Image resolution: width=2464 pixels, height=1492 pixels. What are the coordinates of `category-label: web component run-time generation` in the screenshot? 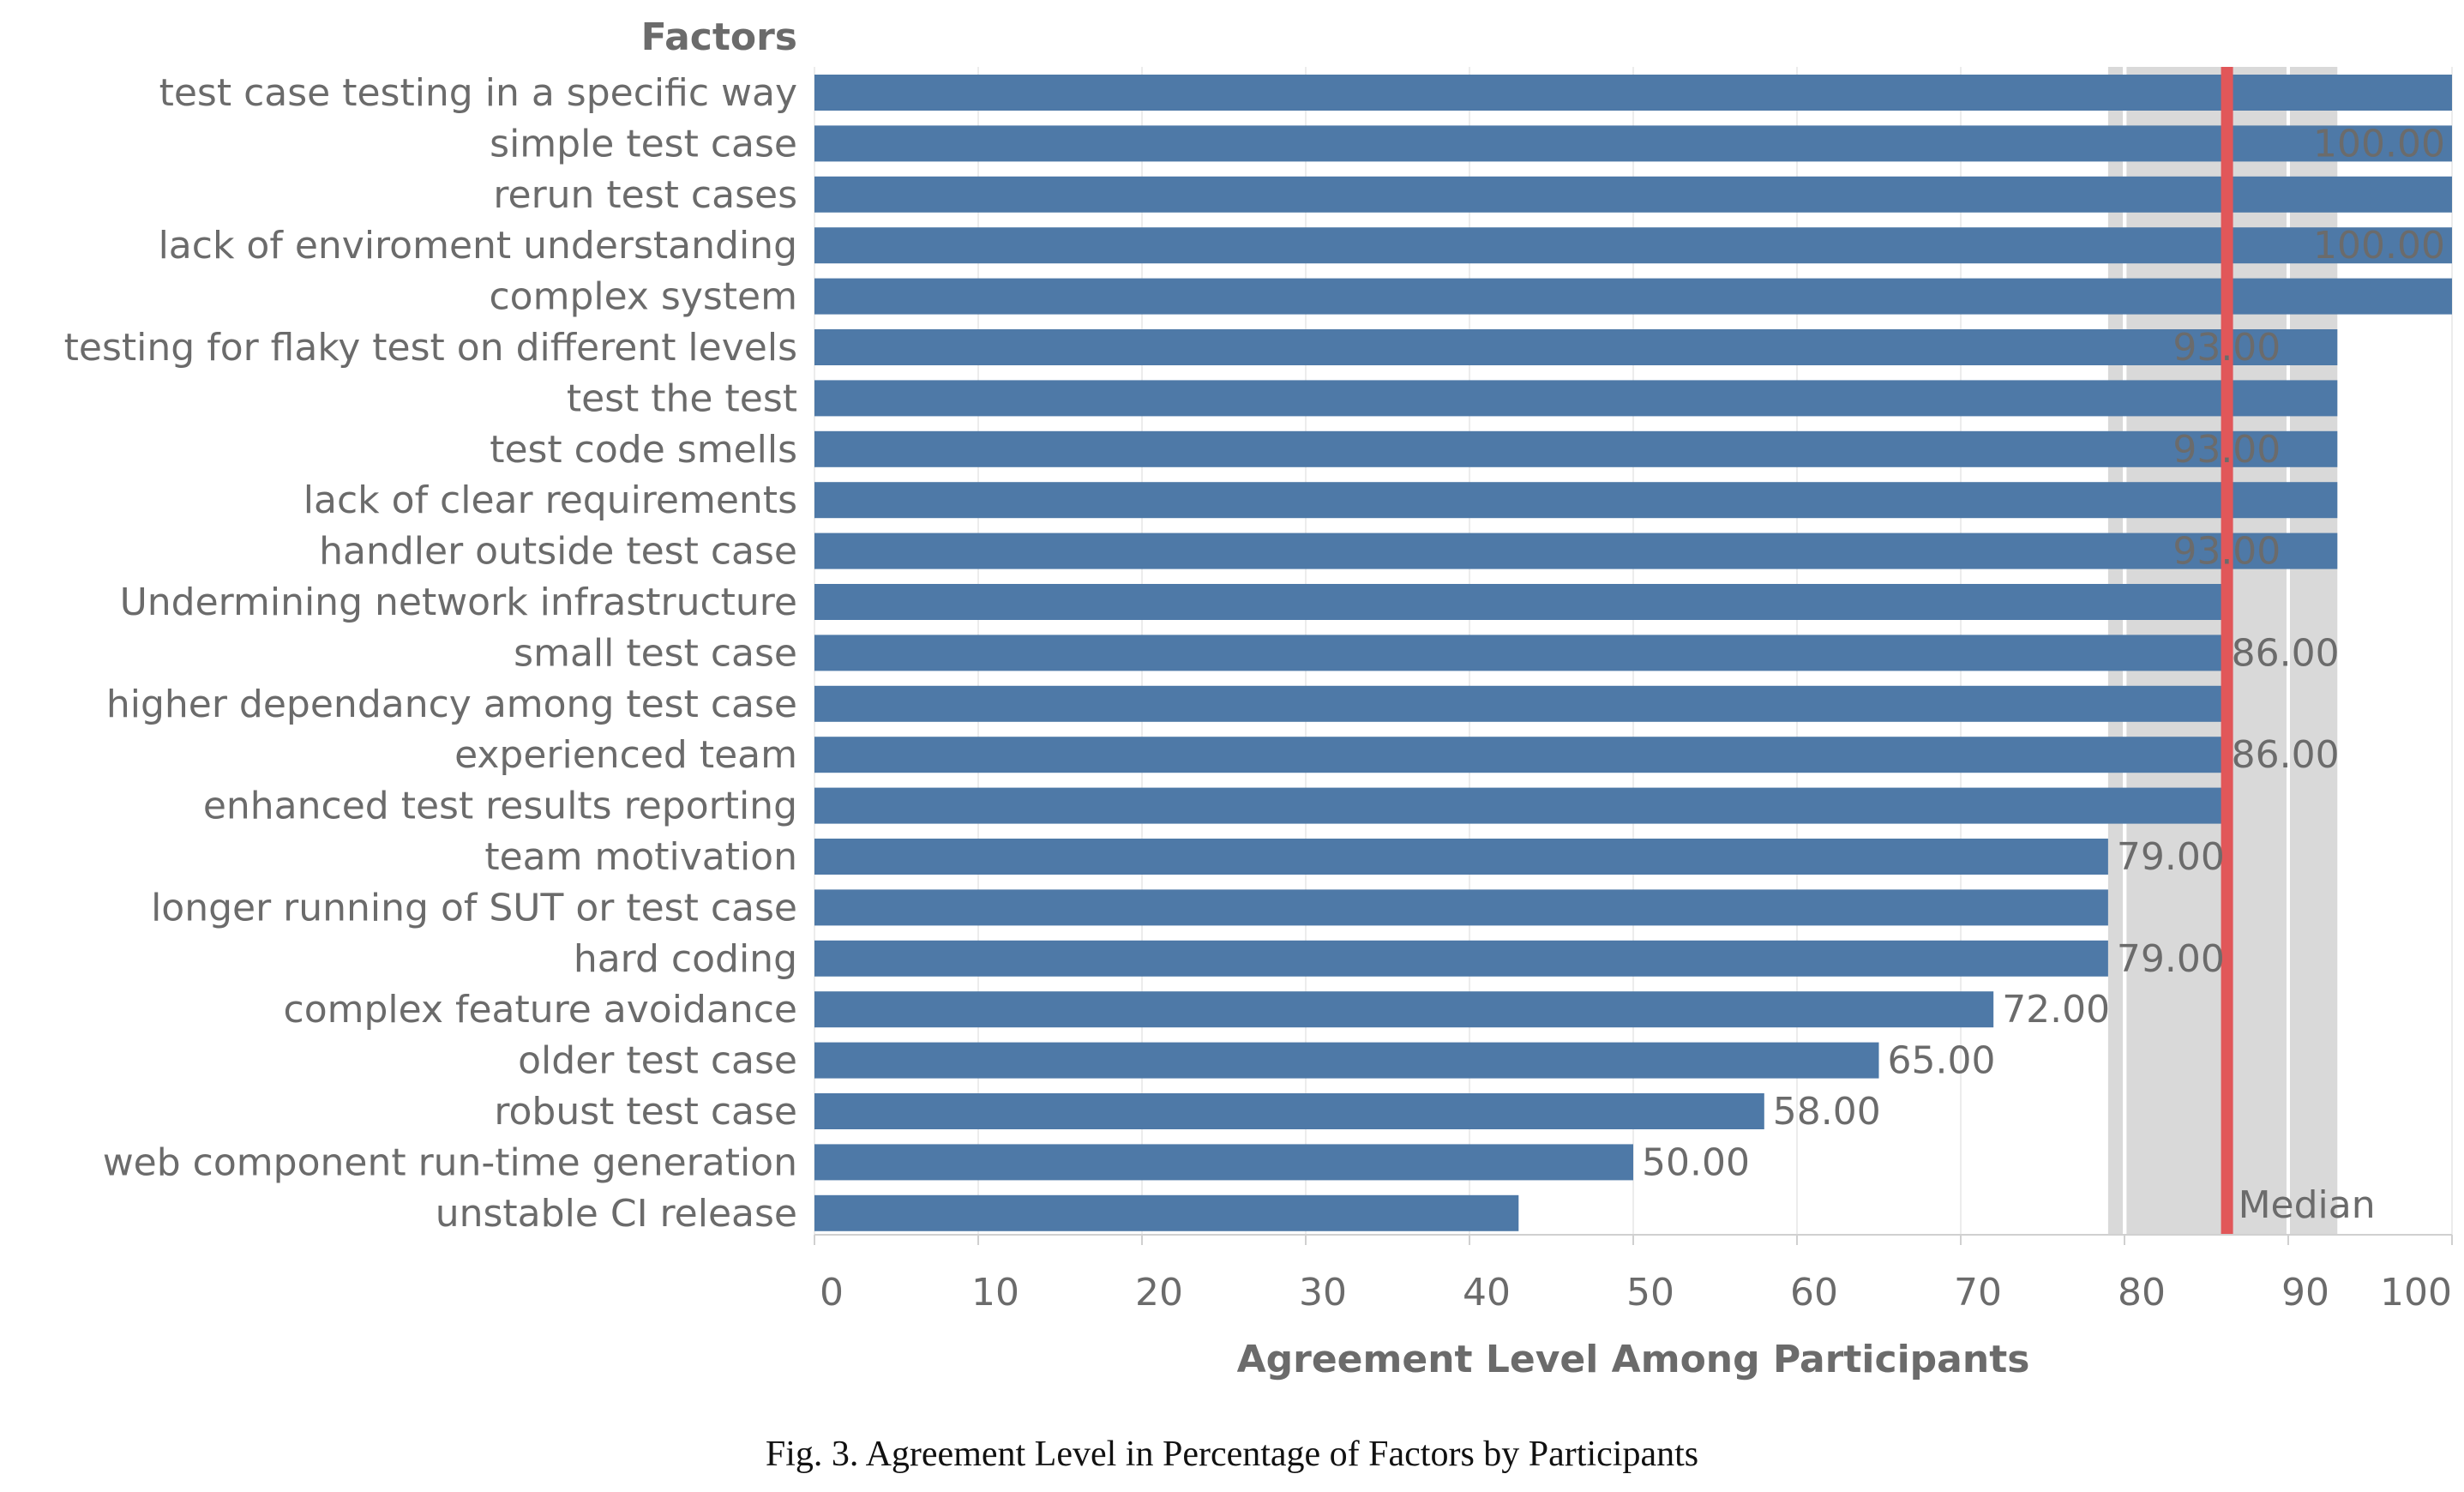 It's located at (450, 1162).